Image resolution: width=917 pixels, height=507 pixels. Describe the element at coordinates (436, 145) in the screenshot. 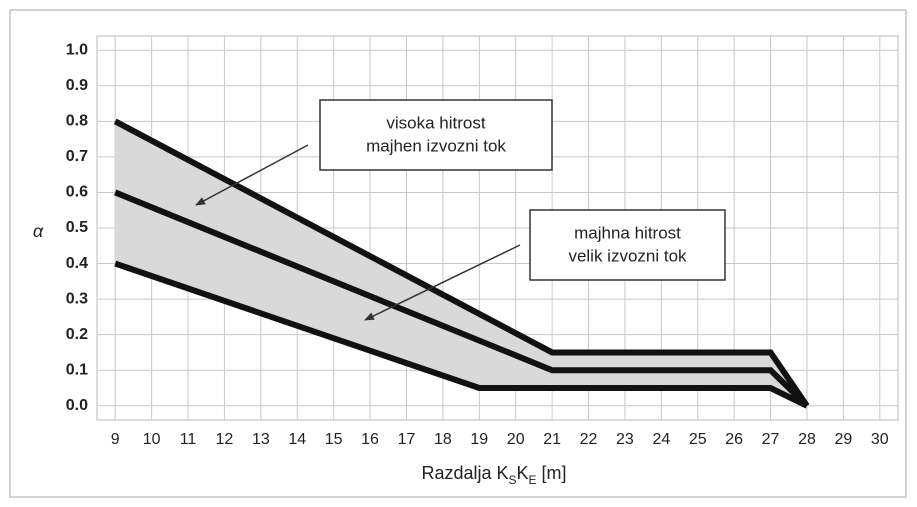

I see `annotation-text: majhen izvozni tok` at that location.